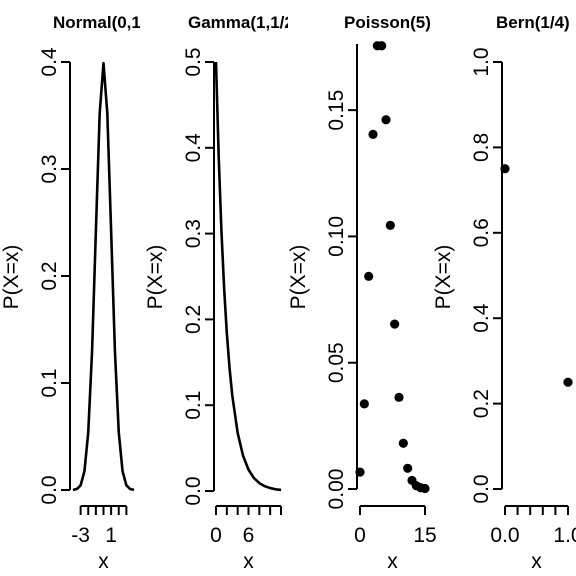 The height and width of the screenshot is (576, 576). Describe the element at coordinates (111, 535) in the screenshot. I see `x-tick-label: 1` at that location.